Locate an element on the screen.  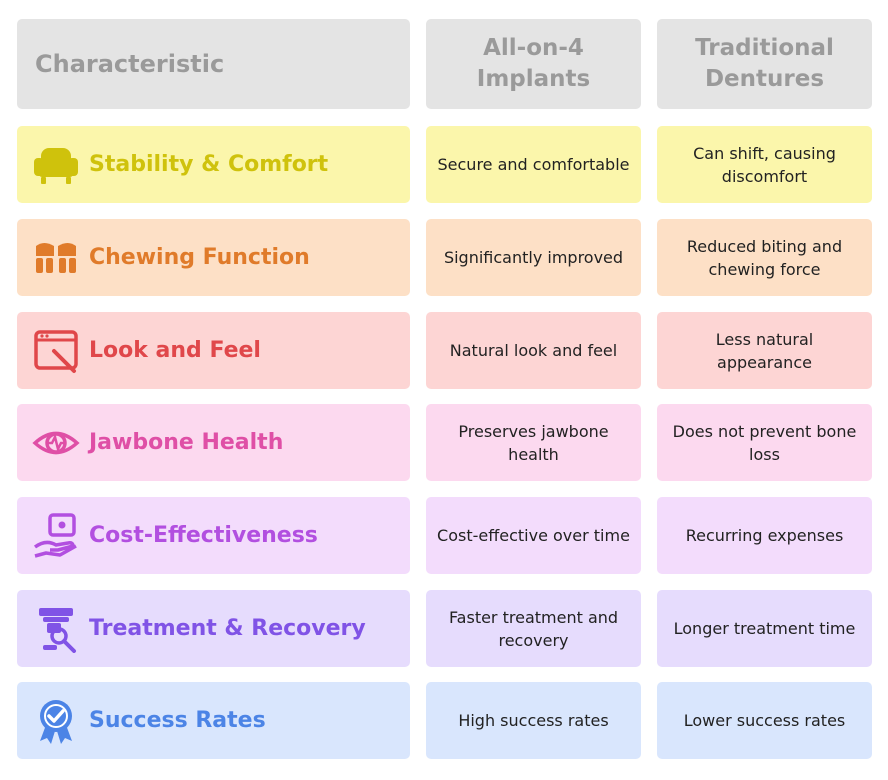
row-stability-comfort-implants: Secure and comfortable is located at coordinates (533, 164).